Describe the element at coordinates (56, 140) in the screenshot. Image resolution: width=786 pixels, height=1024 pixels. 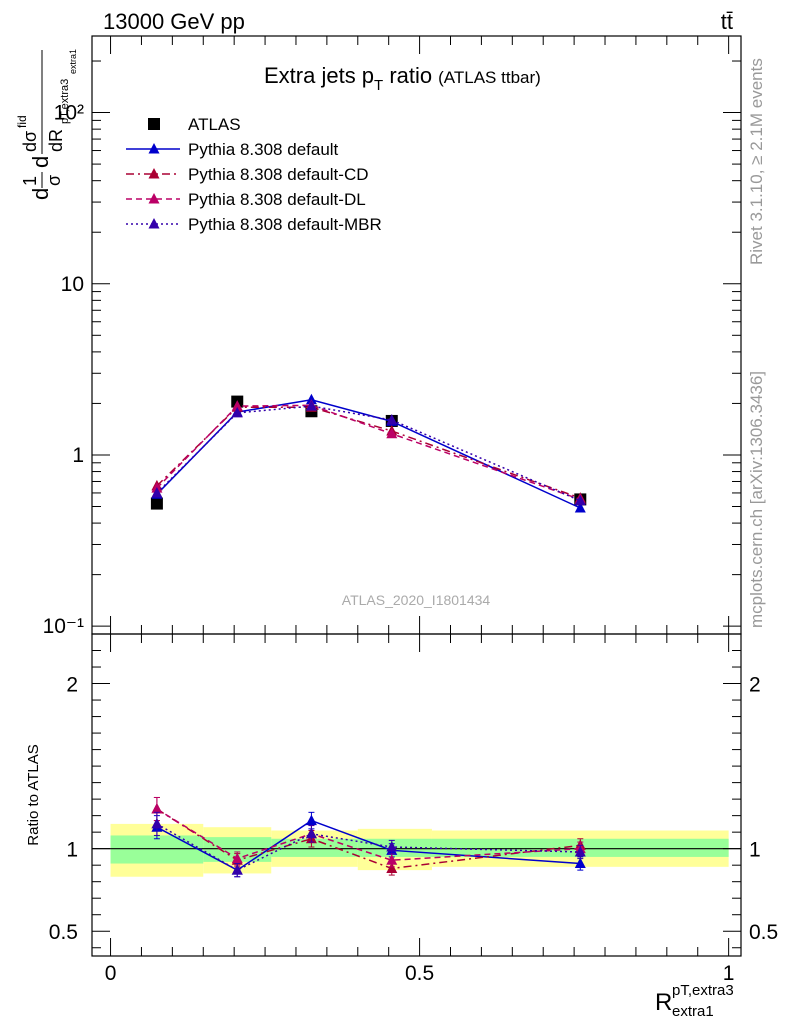
I see `svg-text: dR` at that location.